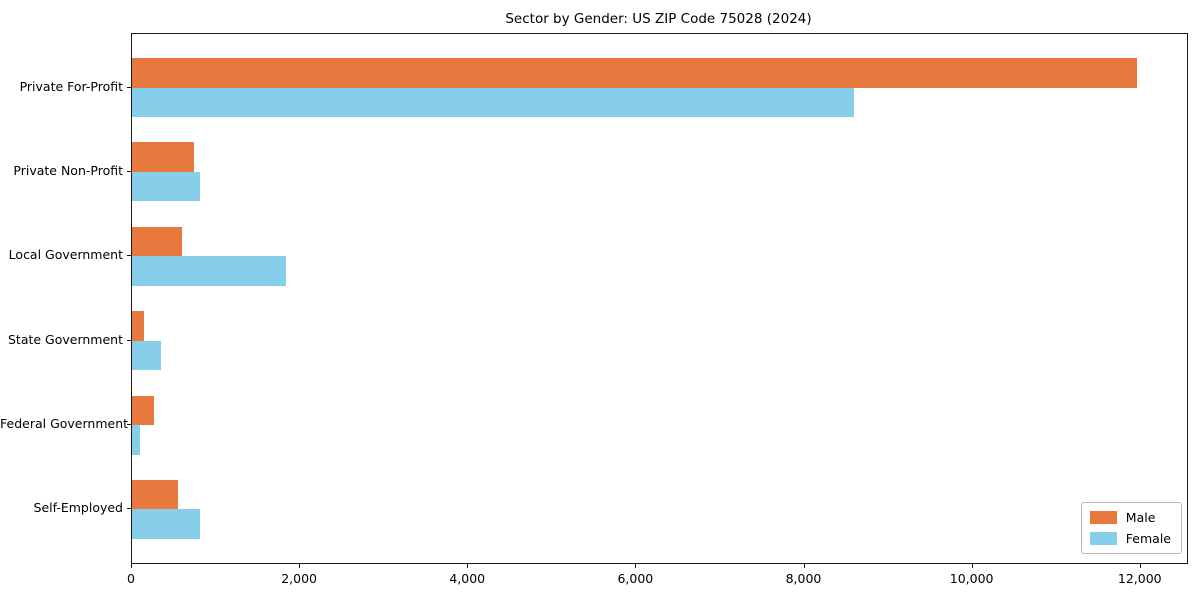 The height and width of the screenshot is (600, 1200). I want to click on ytick-label-private-non-profit: Private Non-Profit, so click(68, 170).